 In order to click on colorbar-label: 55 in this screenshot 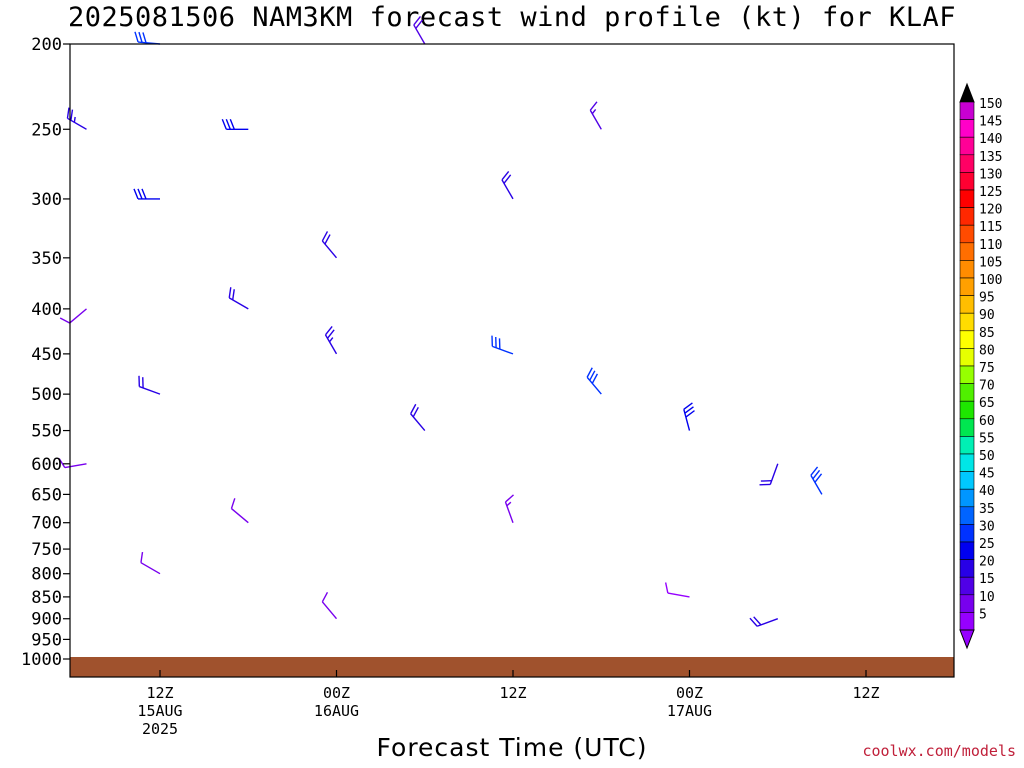, I will do `click(987, 438)`.